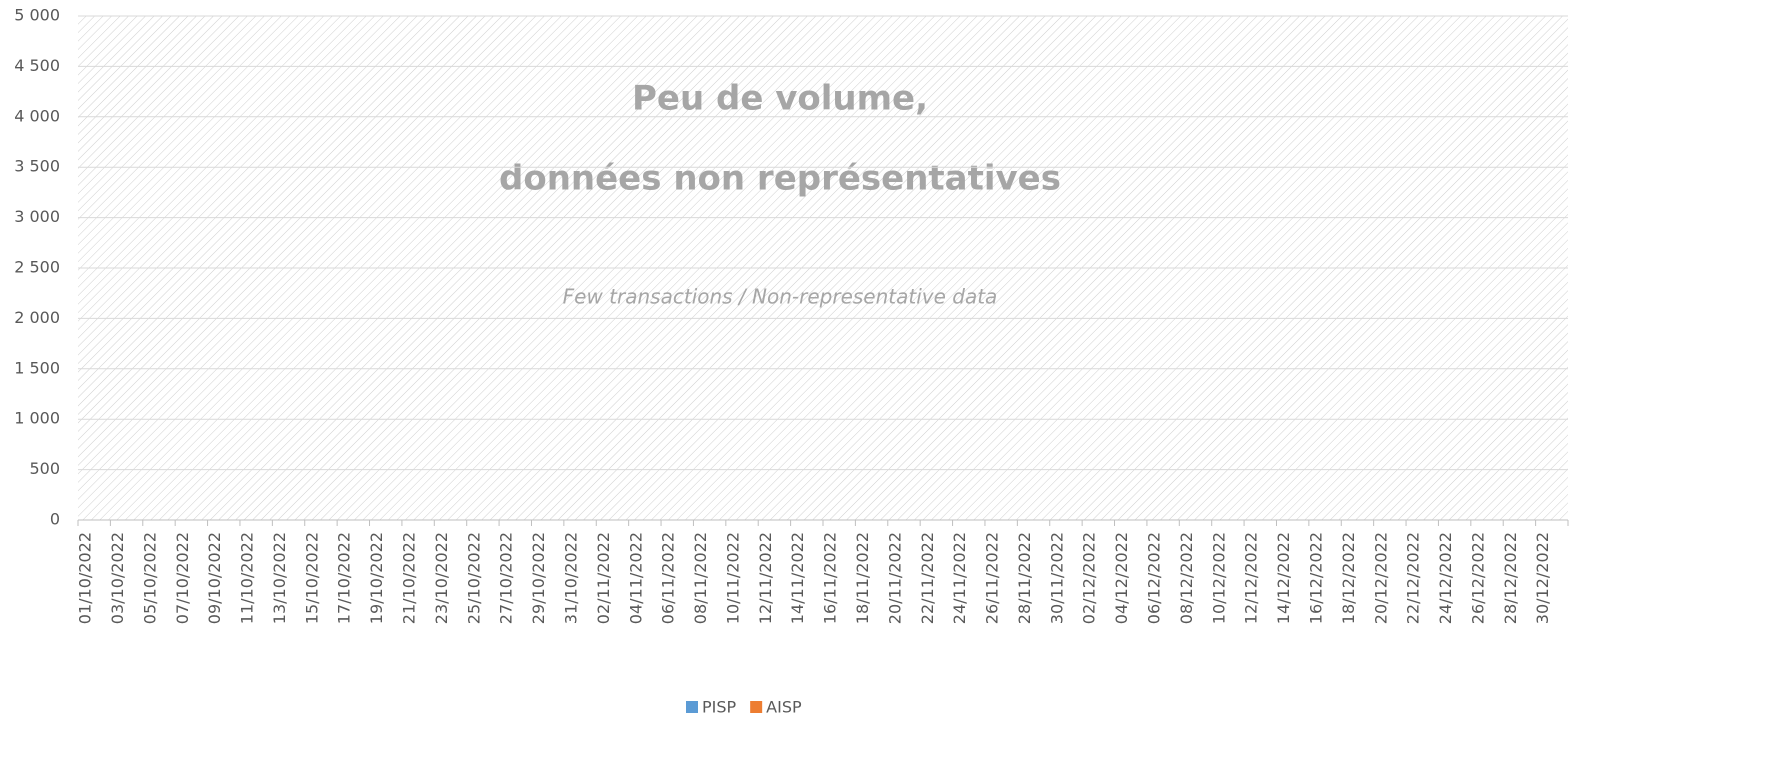 The height and width of the screenshot is (784, 1782). I want to click on x-tick-label: 01/10/2022, so click(85, 578).